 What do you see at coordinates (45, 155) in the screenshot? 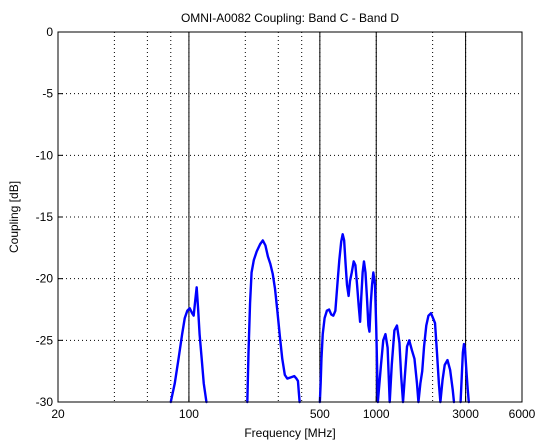
I see `y-tick-label: -10` at bounding box center [45, 155].